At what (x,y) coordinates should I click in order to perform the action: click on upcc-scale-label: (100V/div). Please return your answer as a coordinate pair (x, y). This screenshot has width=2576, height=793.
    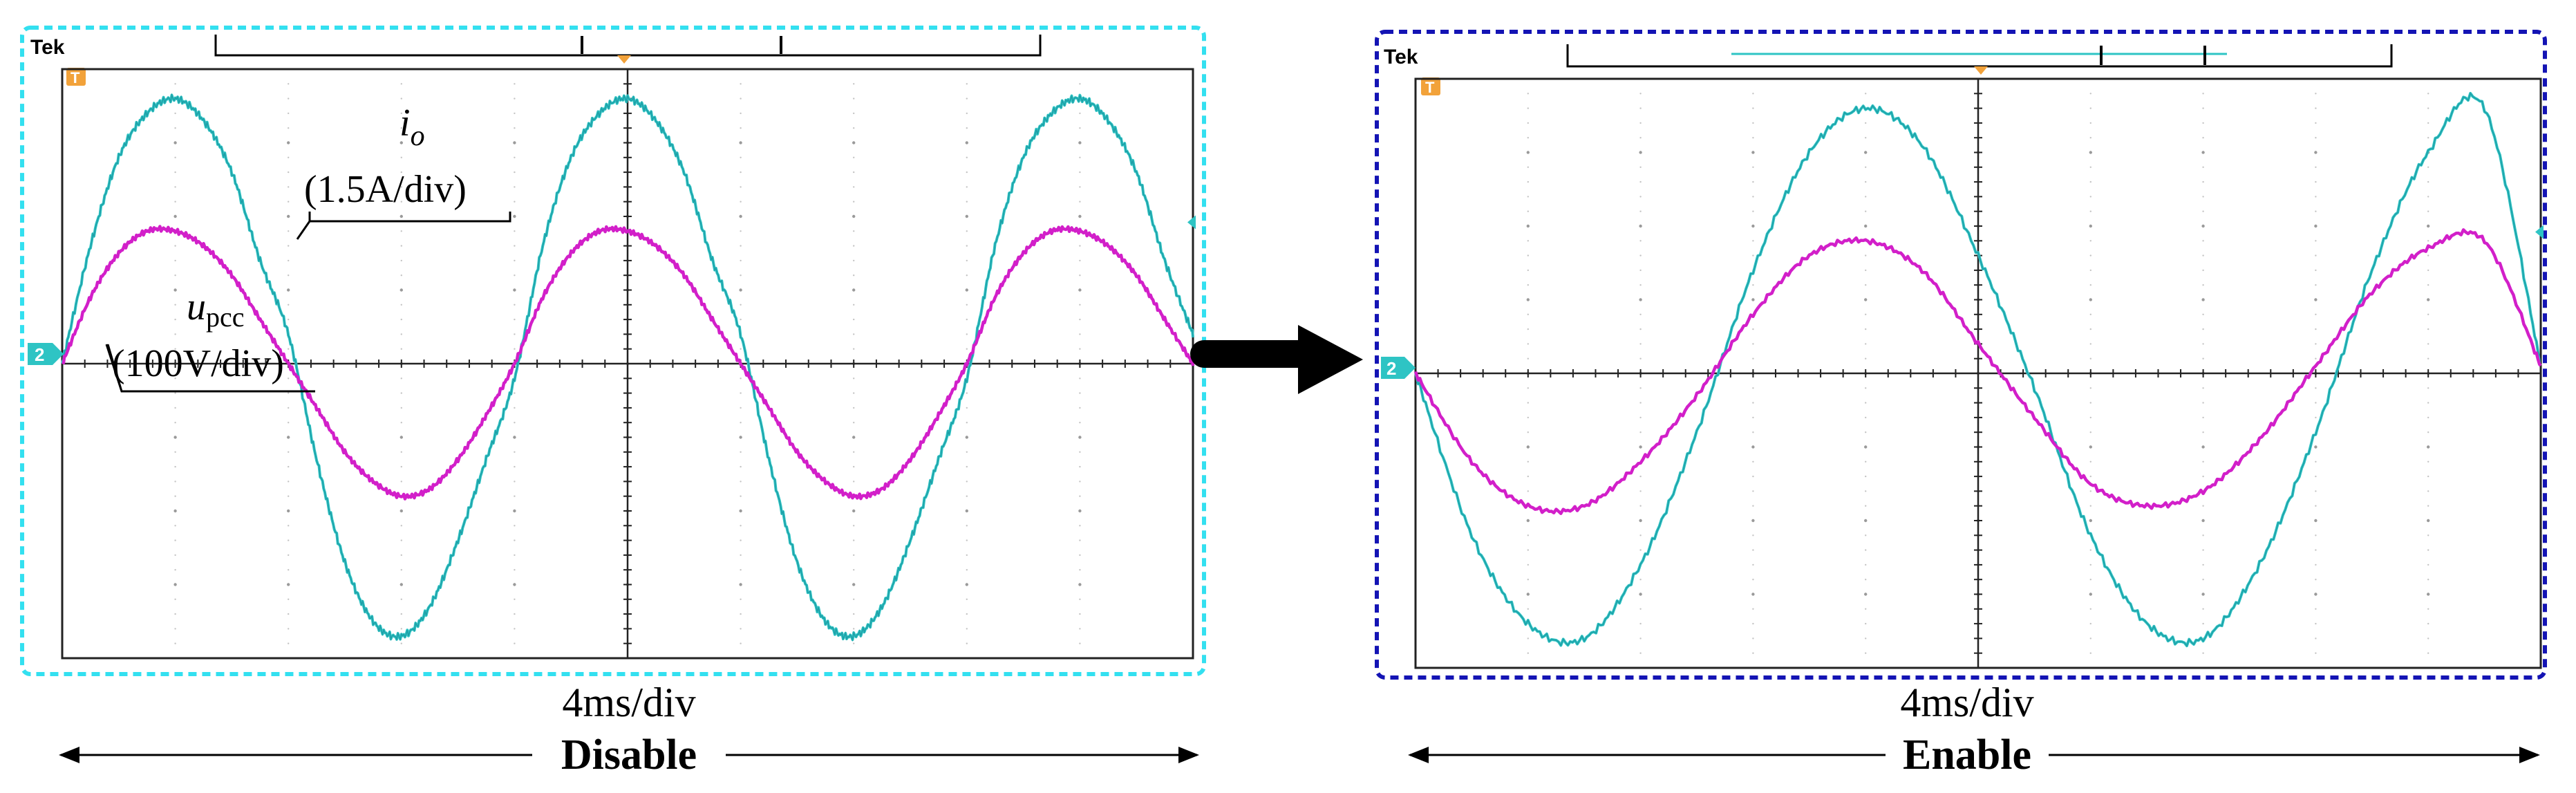
    Looking at the image, I should click on (198, 363).